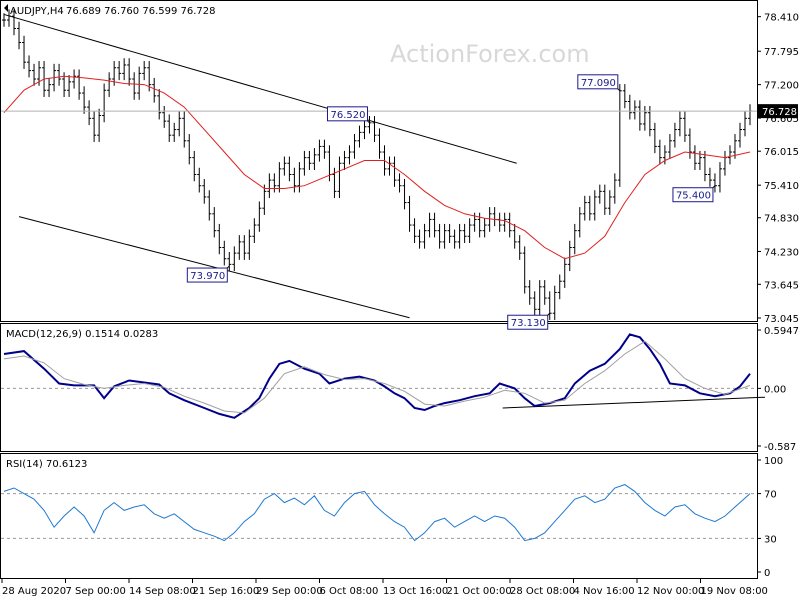 Image resolution: width=800 pixels, height=604 pixels. I want to click on y-tick-label: 76.605, so click(781, 119).